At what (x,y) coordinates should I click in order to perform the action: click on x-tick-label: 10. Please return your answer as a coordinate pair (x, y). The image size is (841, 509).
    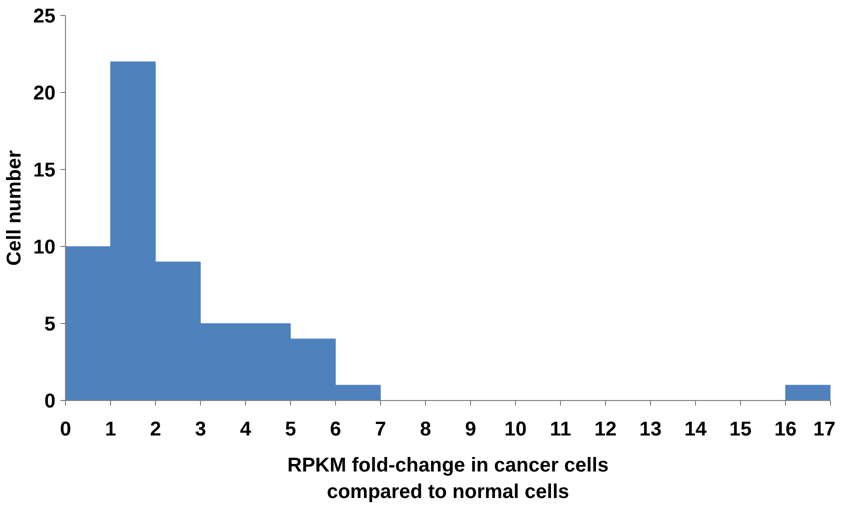
    Looking at the image, I should click on (515, 429).